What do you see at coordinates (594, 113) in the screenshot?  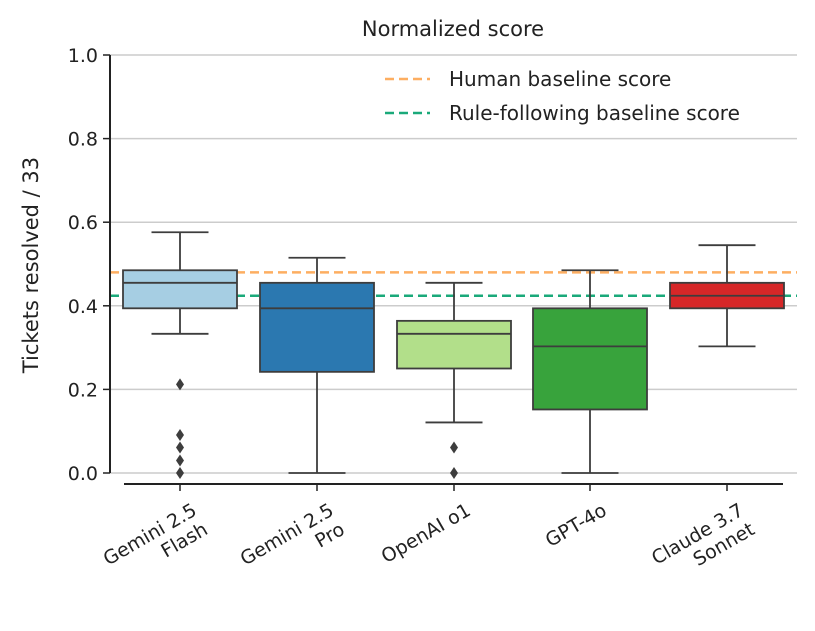 I see `legend-label: Rule-following baseline score` at bounding box center [594, 113].